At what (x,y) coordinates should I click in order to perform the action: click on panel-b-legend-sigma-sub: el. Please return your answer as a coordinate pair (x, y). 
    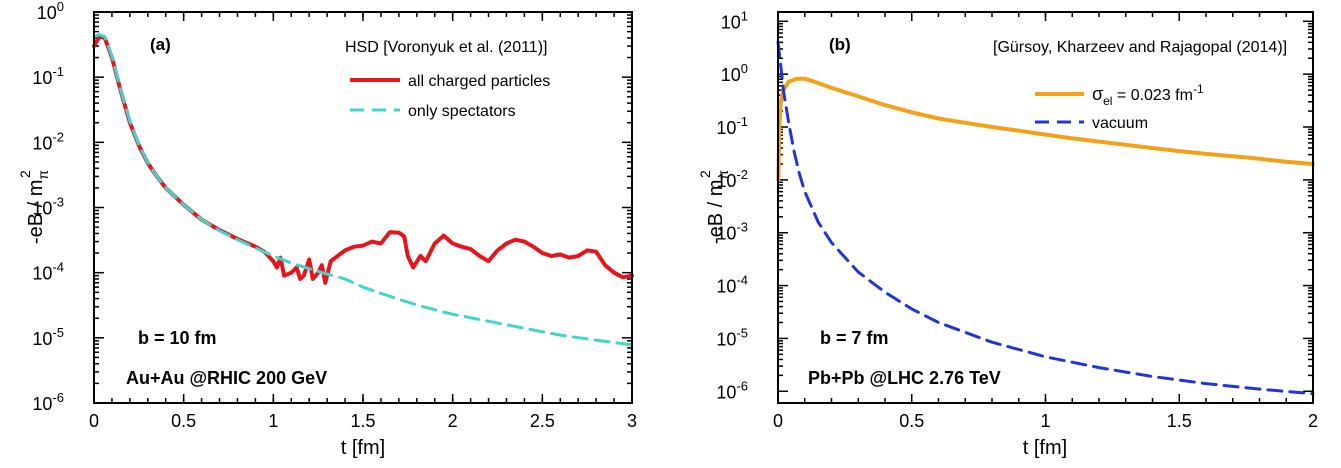
    Looking at the image, I should click on (1107, 101).